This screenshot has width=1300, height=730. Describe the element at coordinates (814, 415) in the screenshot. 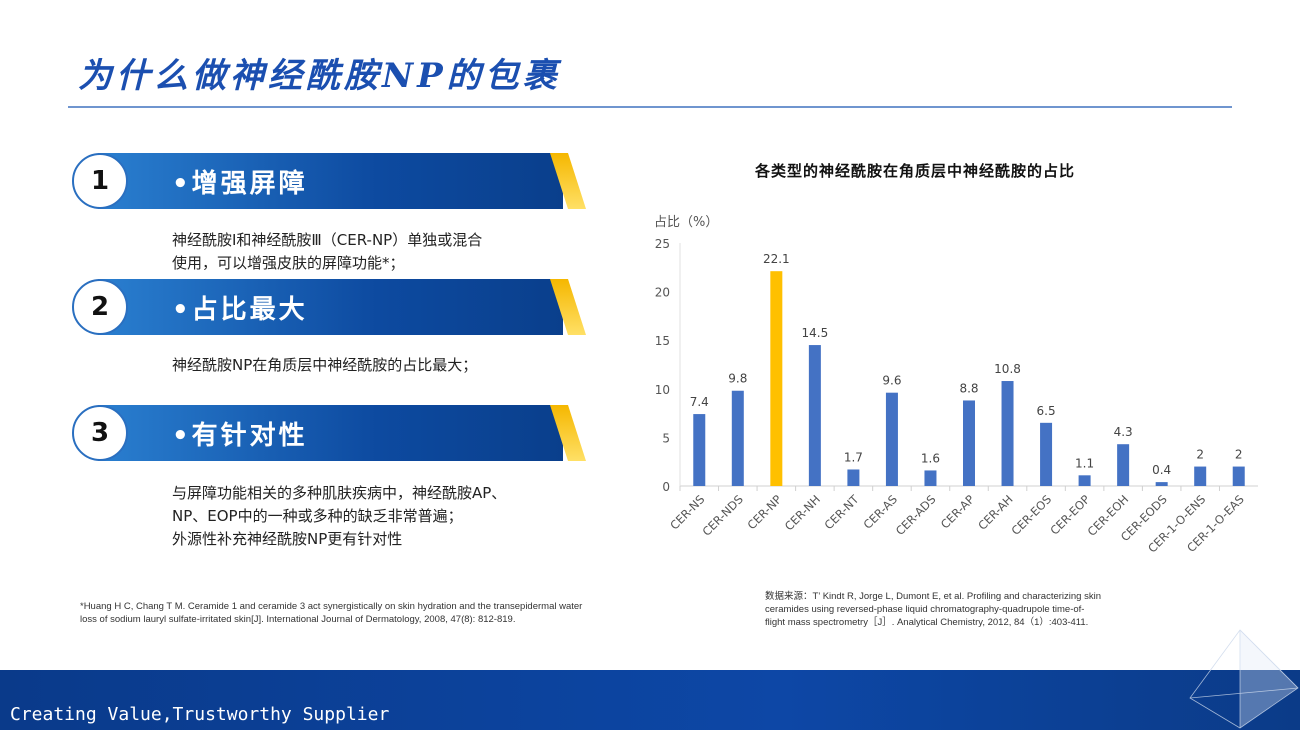

I see `bar-cer-nh` at that location.